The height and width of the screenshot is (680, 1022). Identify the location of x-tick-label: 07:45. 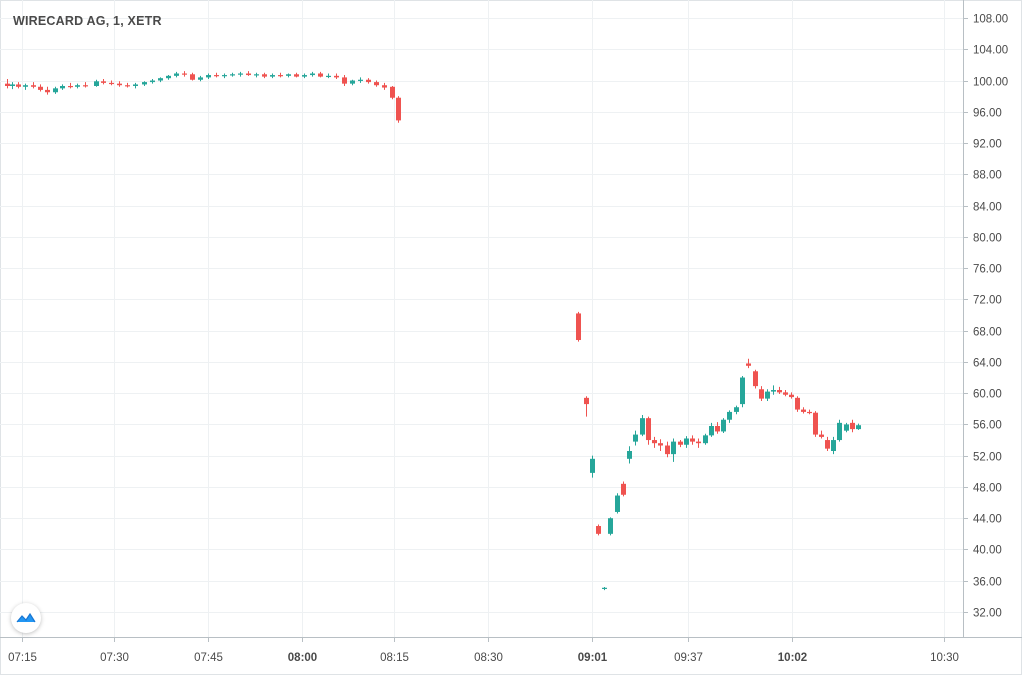
(208, 658).